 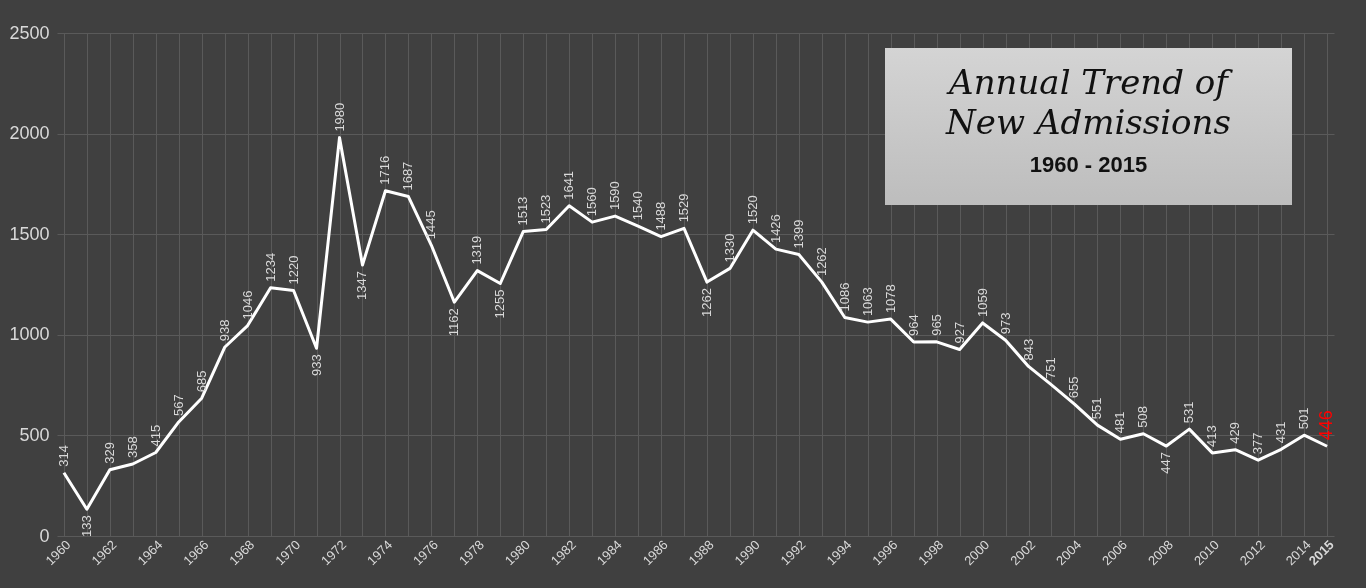 What do you see at coordinates (1088, 165) in the screenshot?
I see `text: 1960 - 2015` at bounding box center [1088, 165].